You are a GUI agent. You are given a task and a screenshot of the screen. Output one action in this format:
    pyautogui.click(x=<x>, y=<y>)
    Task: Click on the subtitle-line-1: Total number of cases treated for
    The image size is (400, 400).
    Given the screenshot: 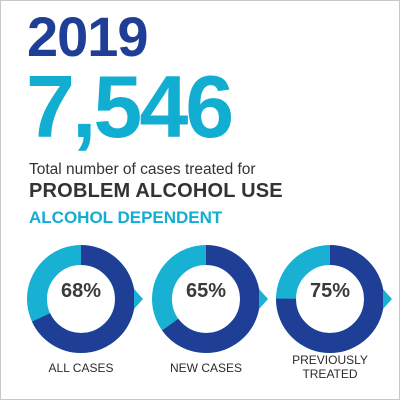 What is the action you would take?
    pyautogui.click(x=142, y=169)
    